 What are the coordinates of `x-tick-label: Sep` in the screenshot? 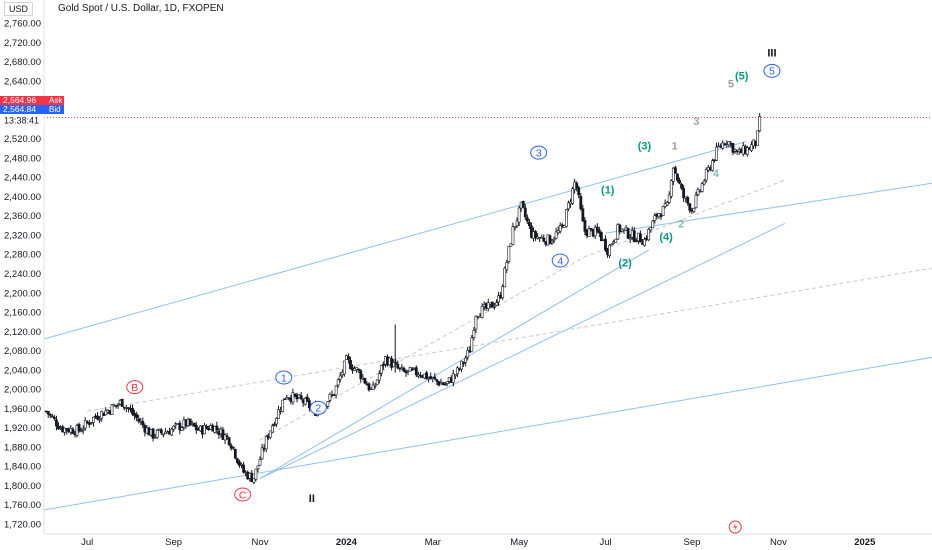 It's located at (692, 542).